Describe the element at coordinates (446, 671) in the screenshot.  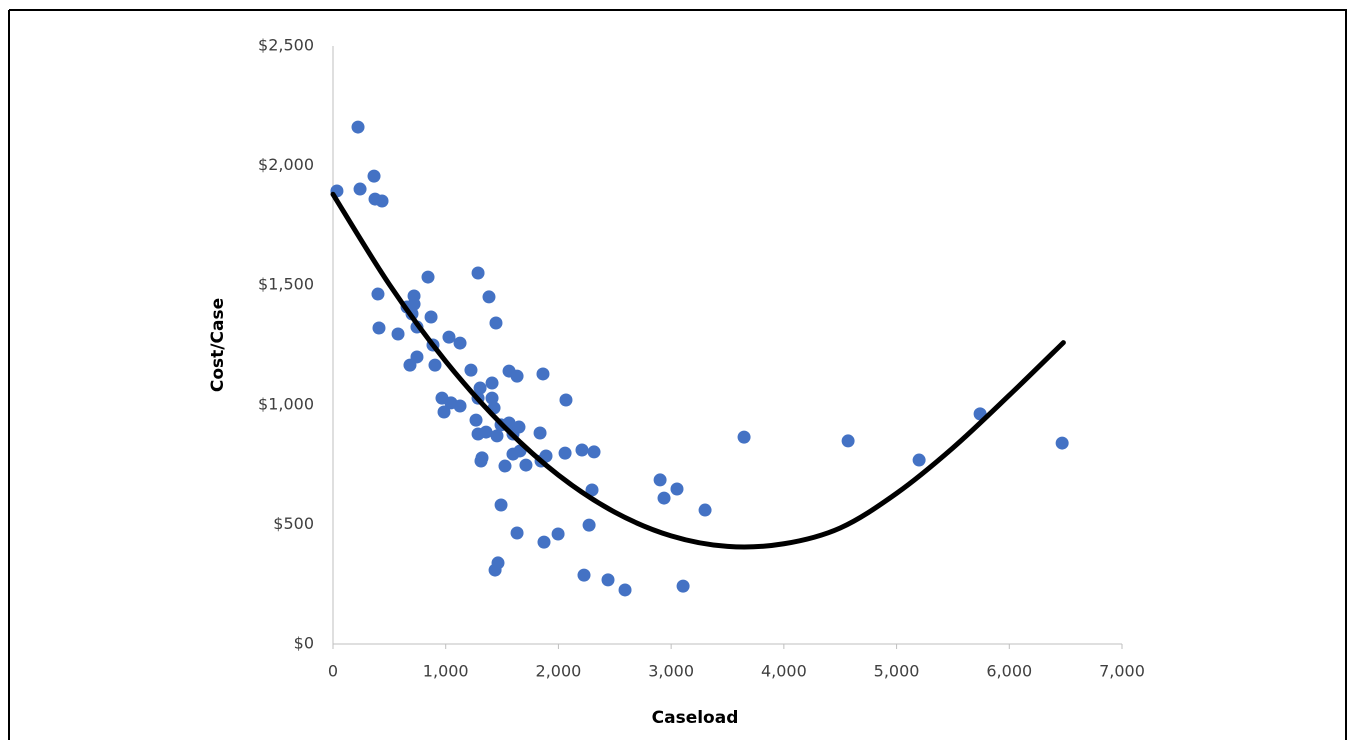
I see `x-tick-label: 1,000` at that location.